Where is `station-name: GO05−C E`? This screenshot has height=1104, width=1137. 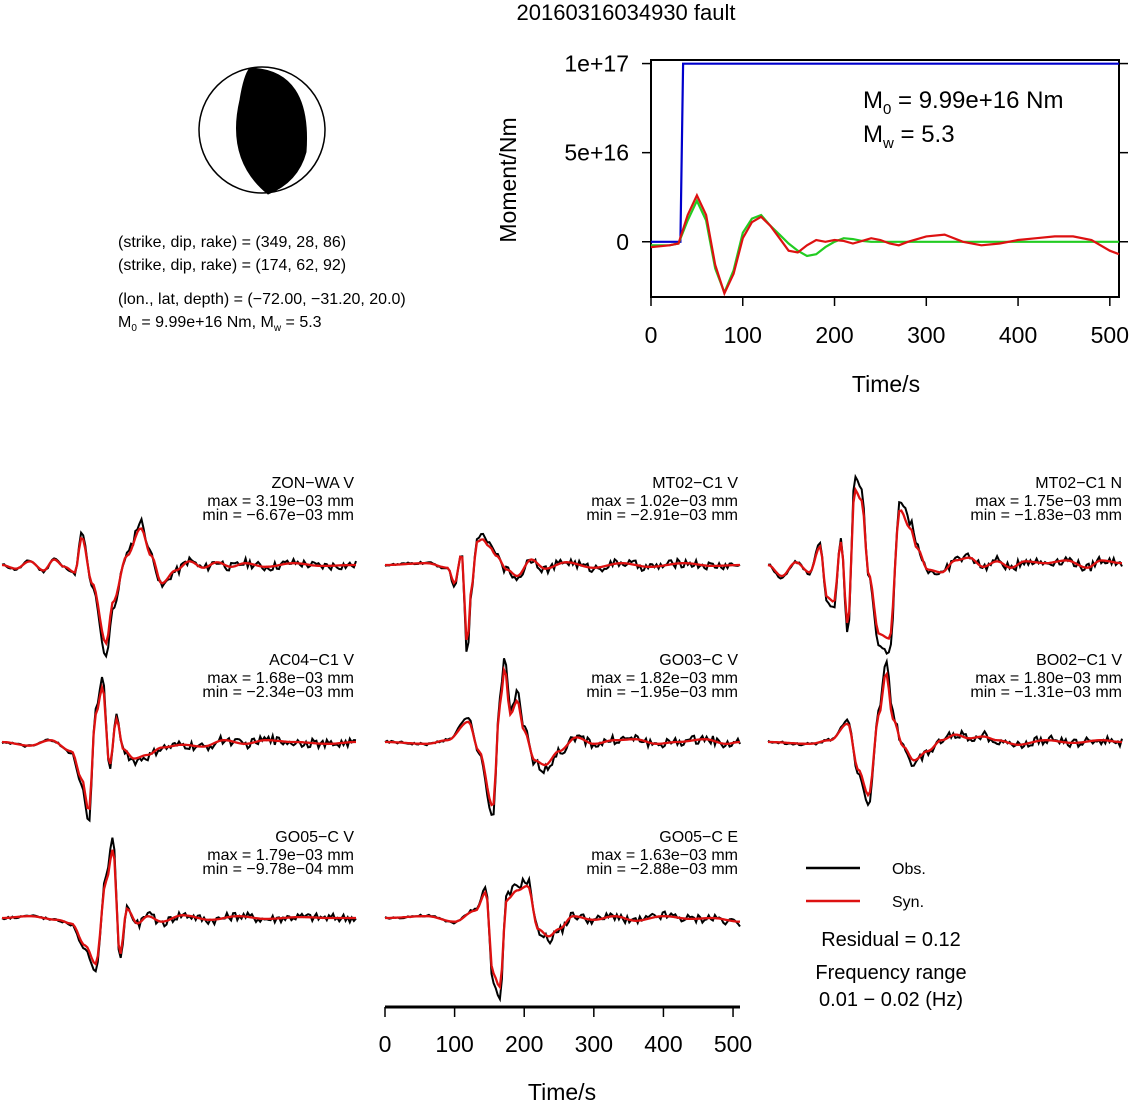 station-name: GO05−C E is located at coordinates (698, 837).